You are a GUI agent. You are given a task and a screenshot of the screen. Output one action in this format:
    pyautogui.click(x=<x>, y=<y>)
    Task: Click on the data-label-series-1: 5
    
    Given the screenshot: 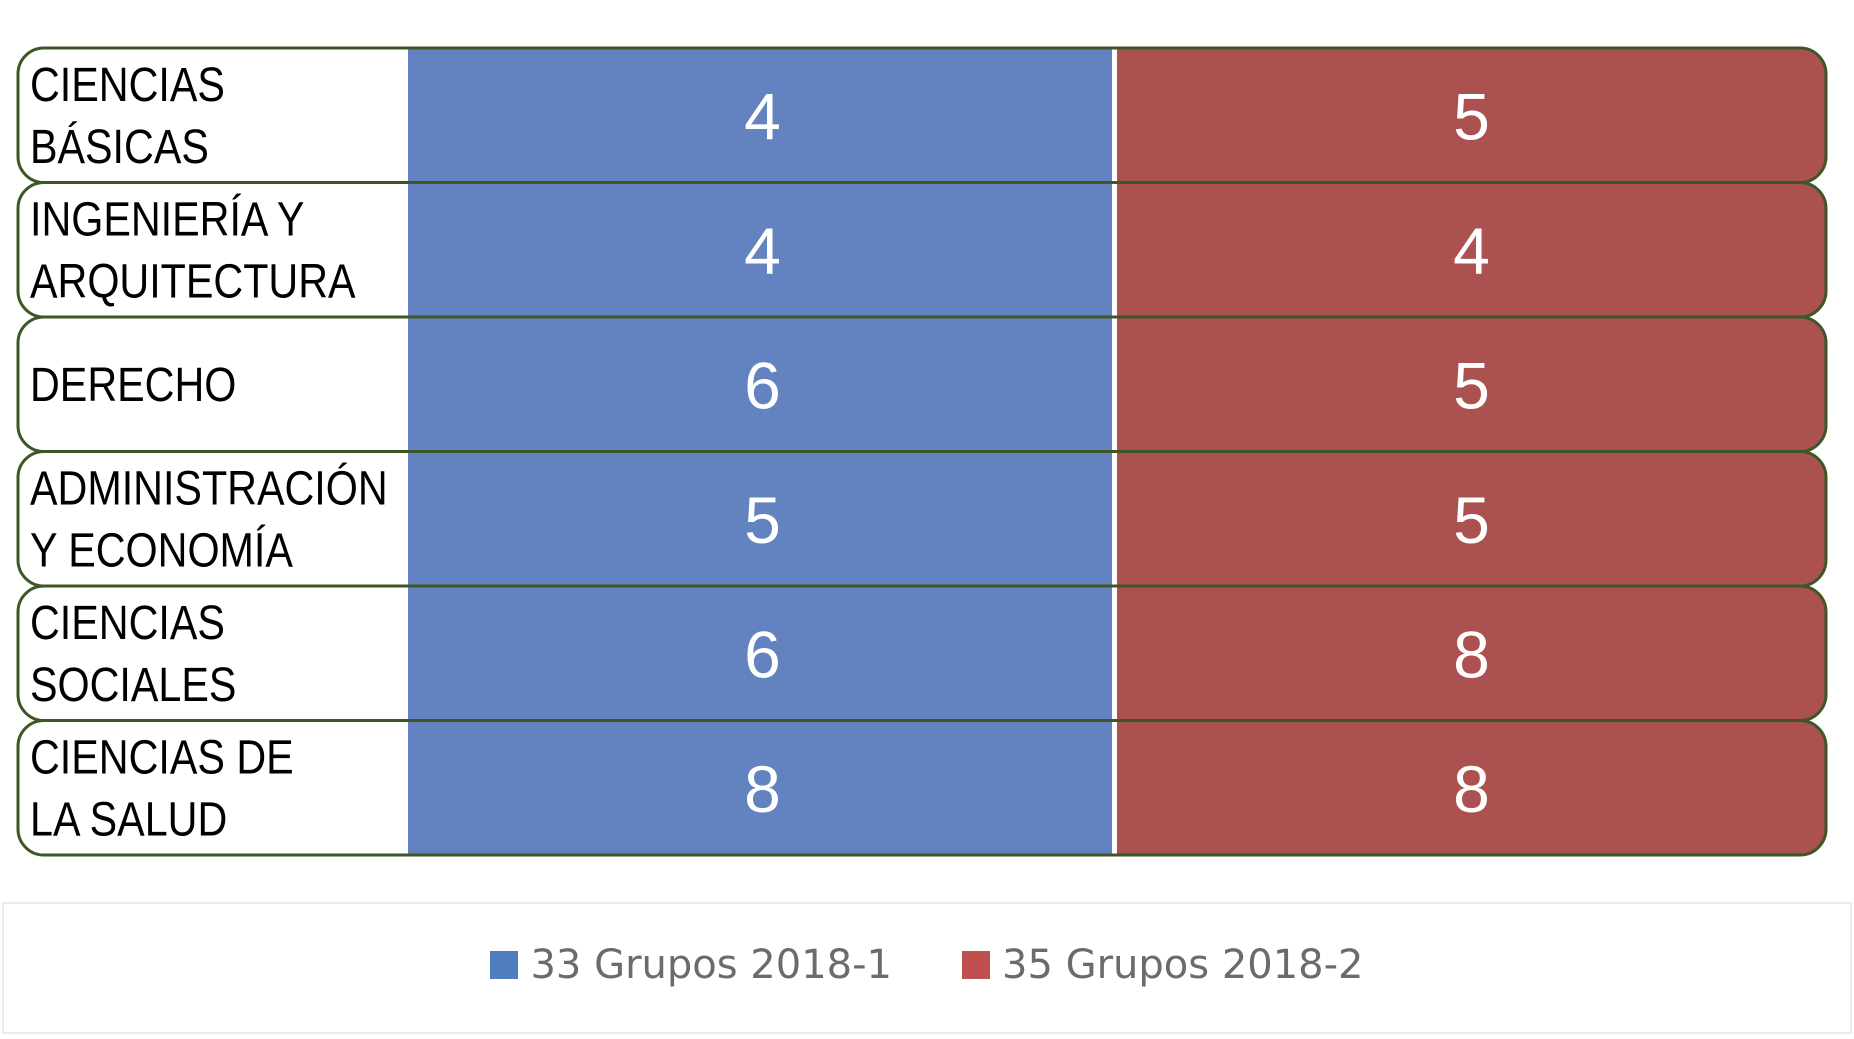 What is the action you would take?
    pyautogui.click(x=762, y=520)
    